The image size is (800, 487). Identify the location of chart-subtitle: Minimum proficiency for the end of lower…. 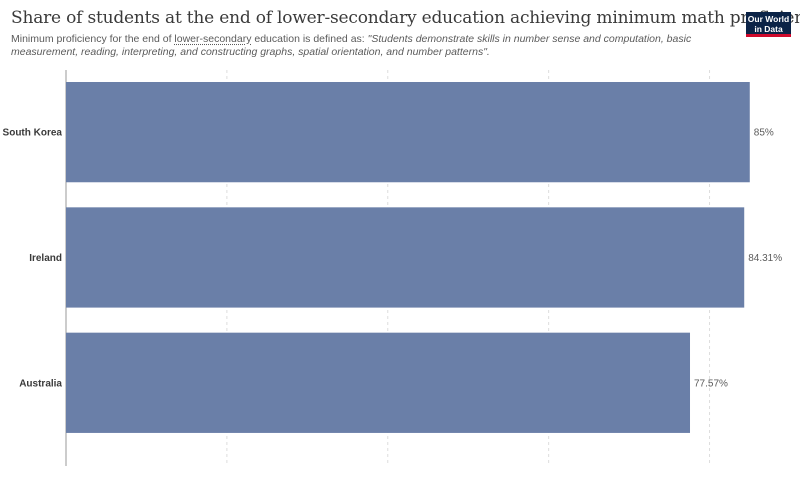
(361, 46).